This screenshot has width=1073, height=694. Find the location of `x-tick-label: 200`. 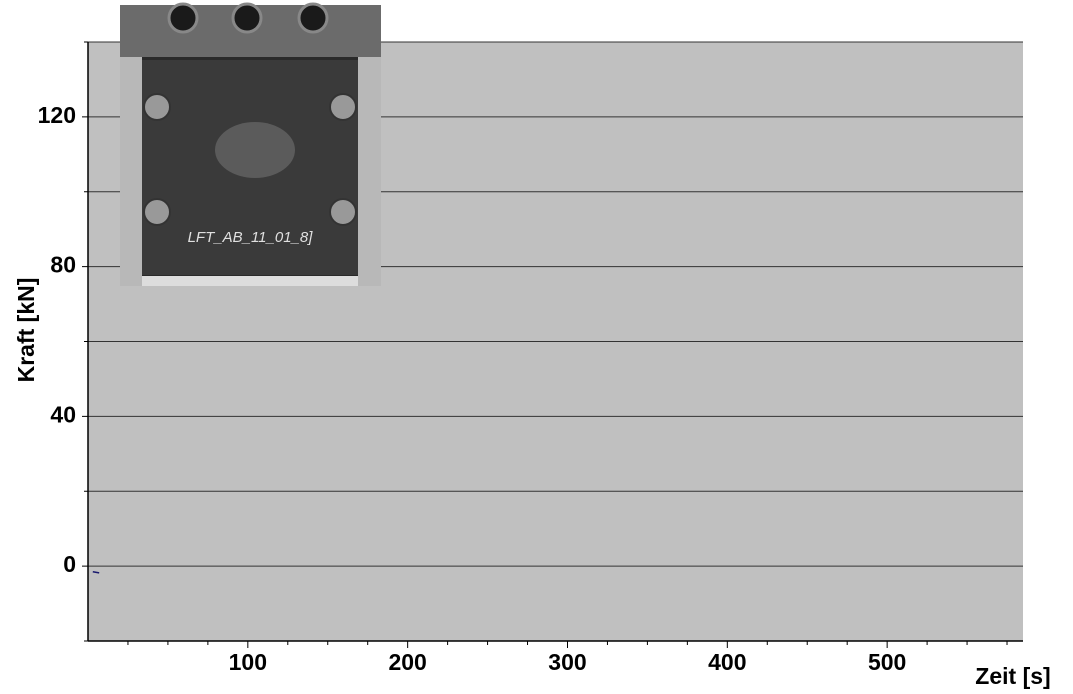

x-tick-label: 200 is located at coordinates (407, 662).